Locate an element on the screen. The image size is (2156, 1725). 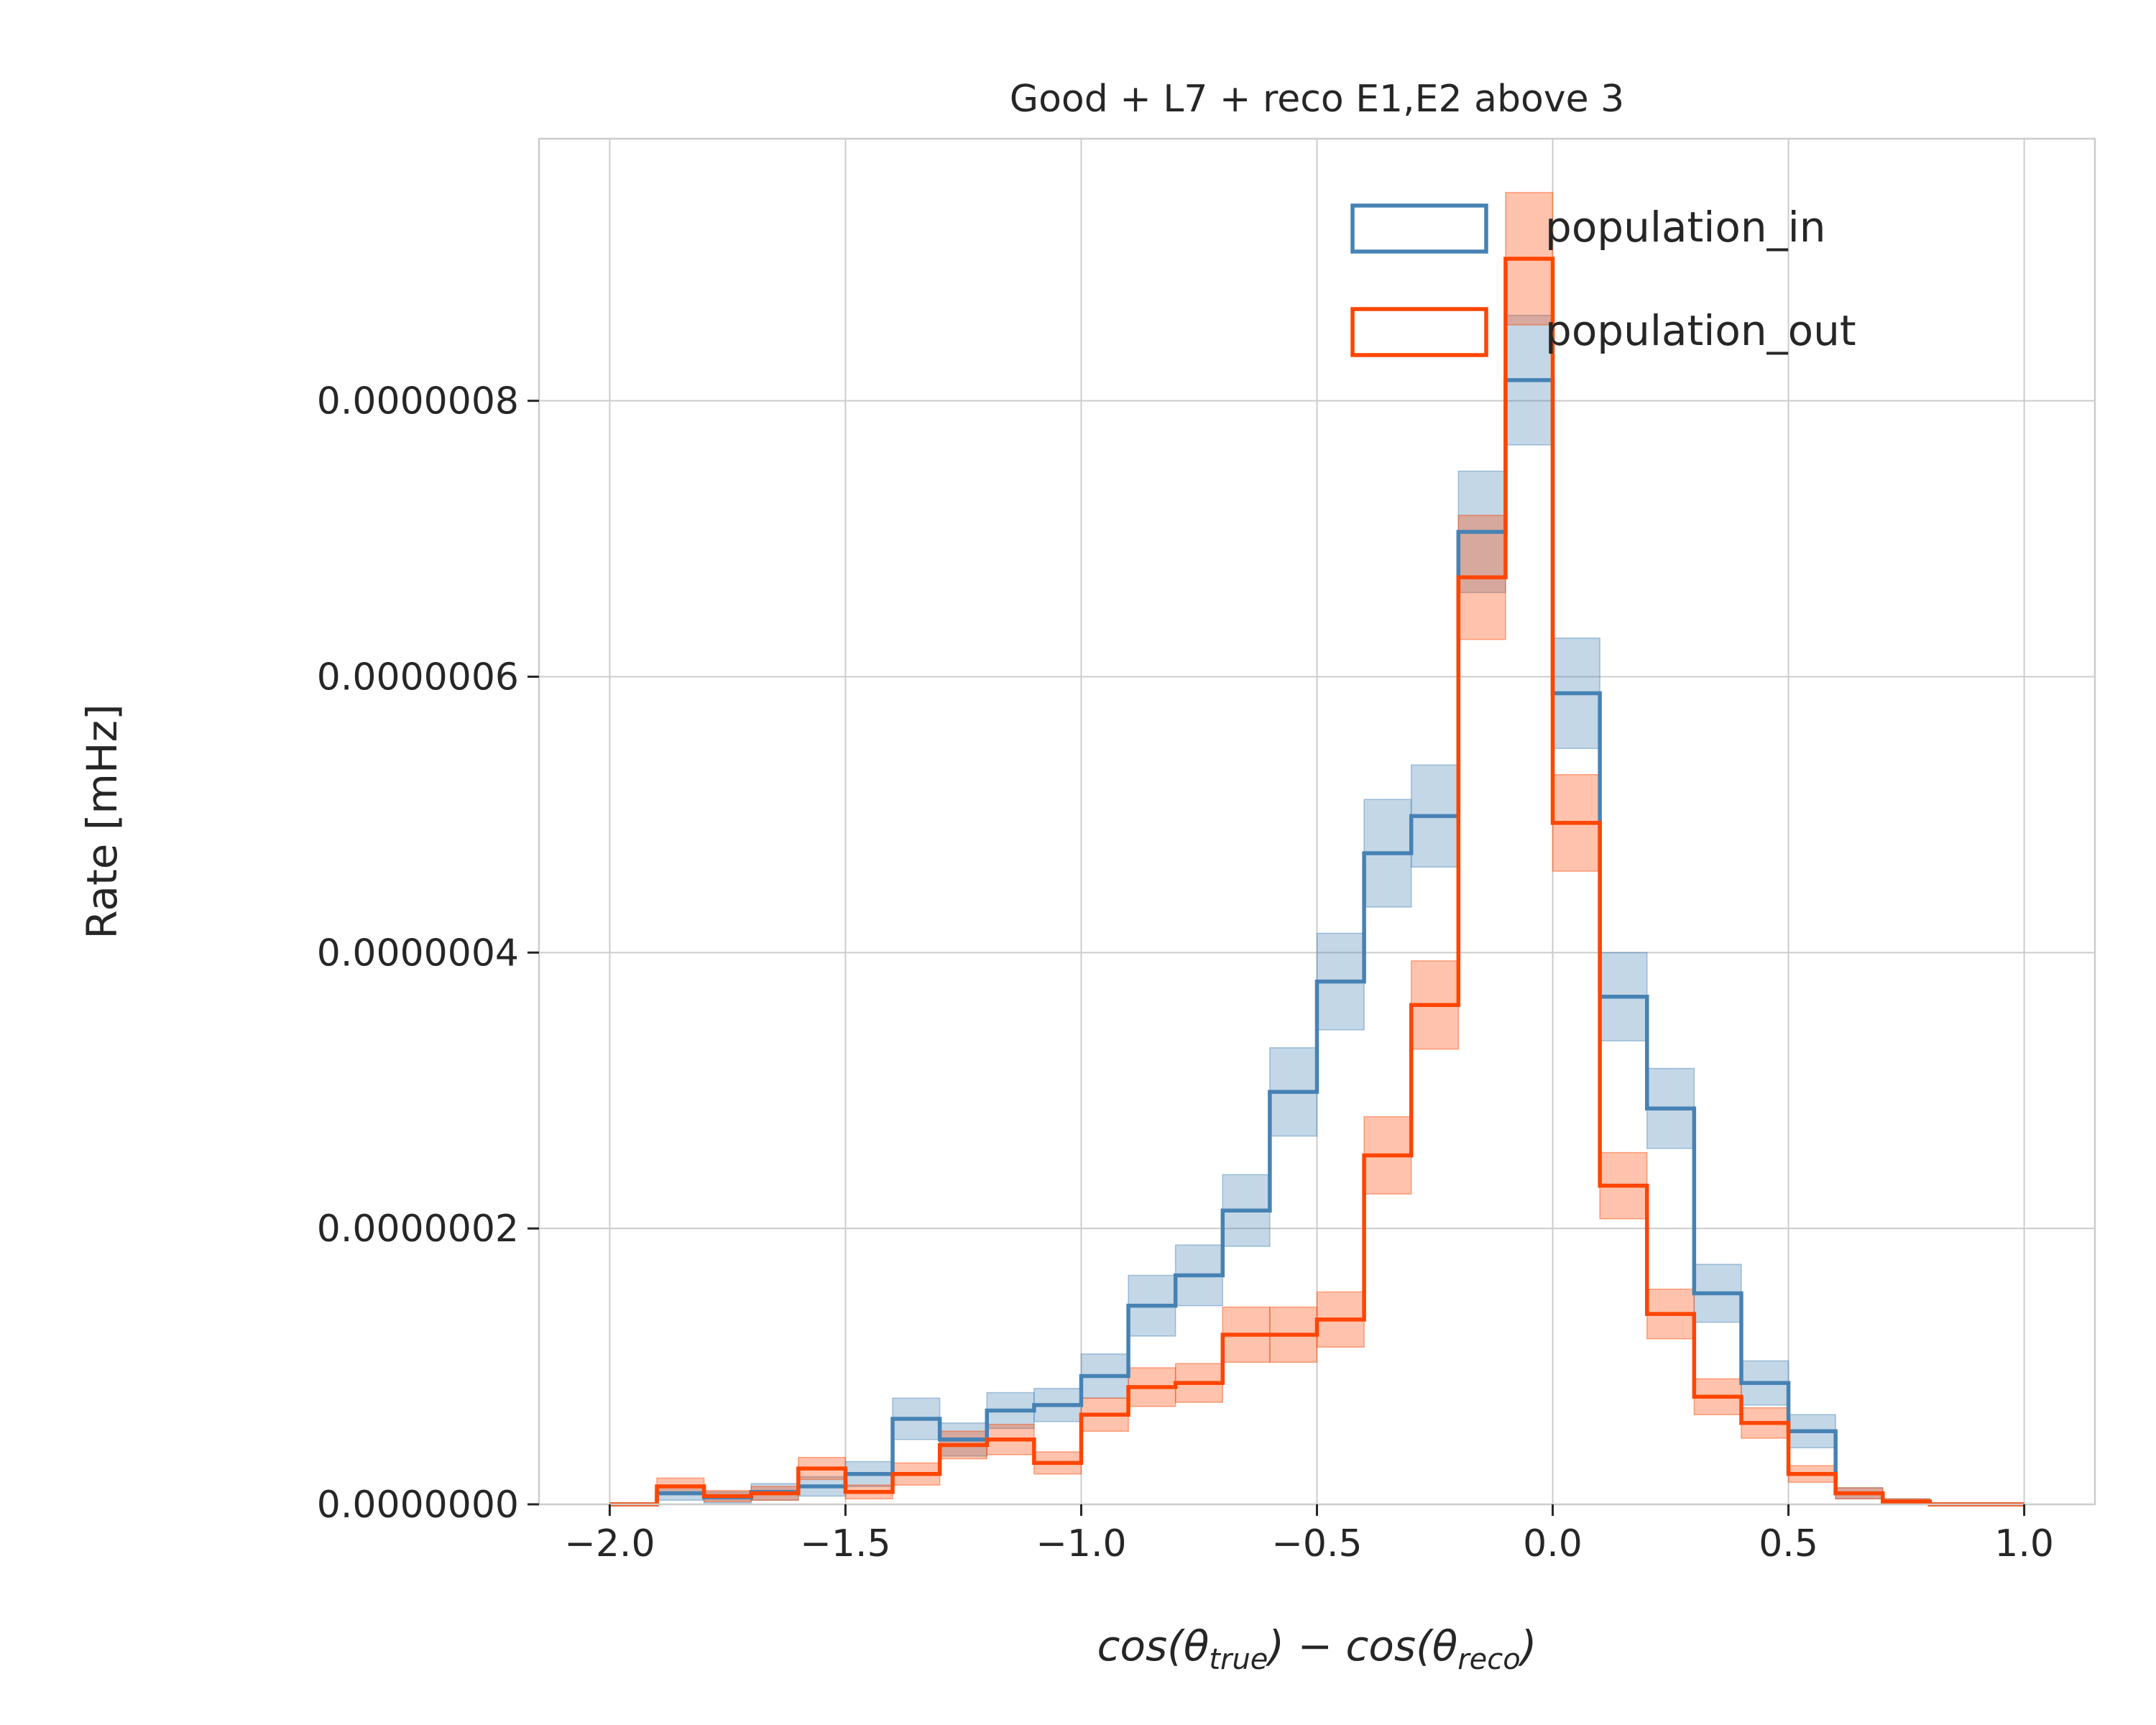
y-tick-label: 0.0000002 is located at coordinates (418, 1229).